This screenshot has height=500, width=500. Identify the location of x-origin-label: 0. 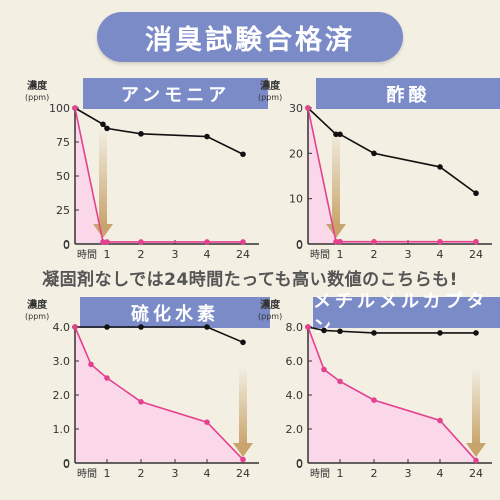
(66, 245).